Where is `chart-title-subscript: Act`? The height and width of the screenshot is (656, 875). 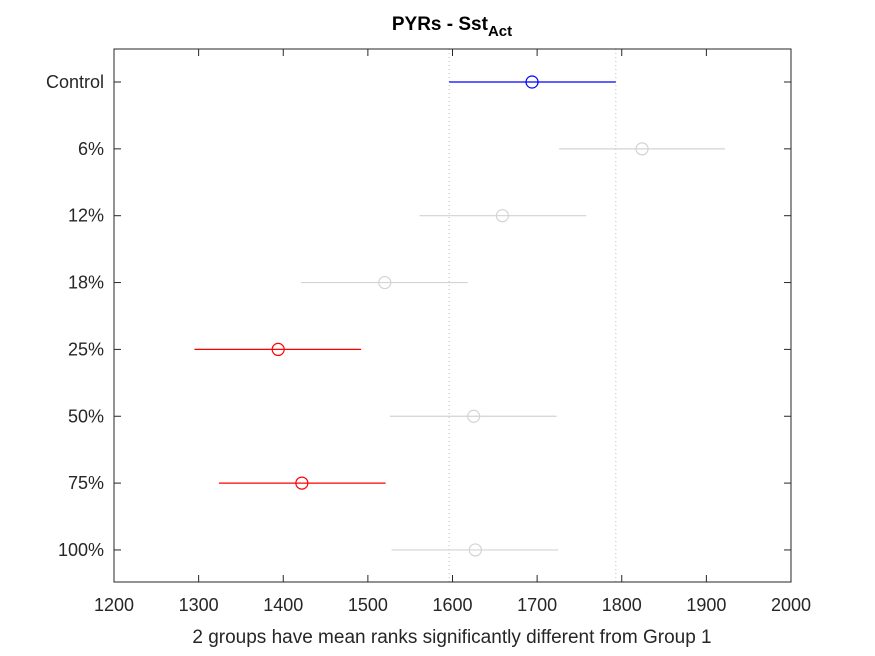
chart-title-subscript: Act is located at coordinates (500, 31).